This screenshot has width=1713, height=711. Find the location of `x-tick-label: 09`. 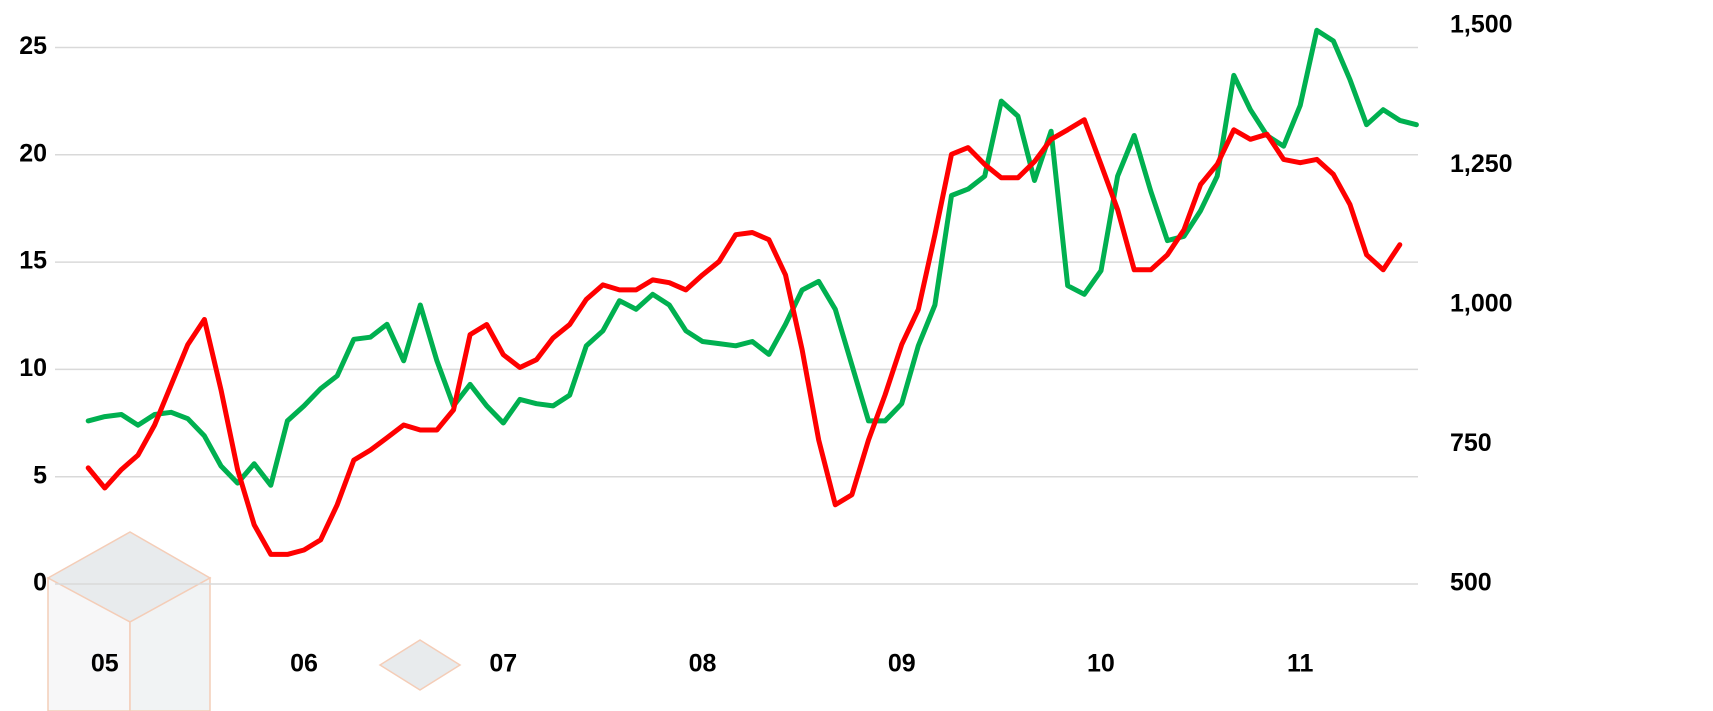

x-tick-label: 09 is located at coordinates (902, 664).